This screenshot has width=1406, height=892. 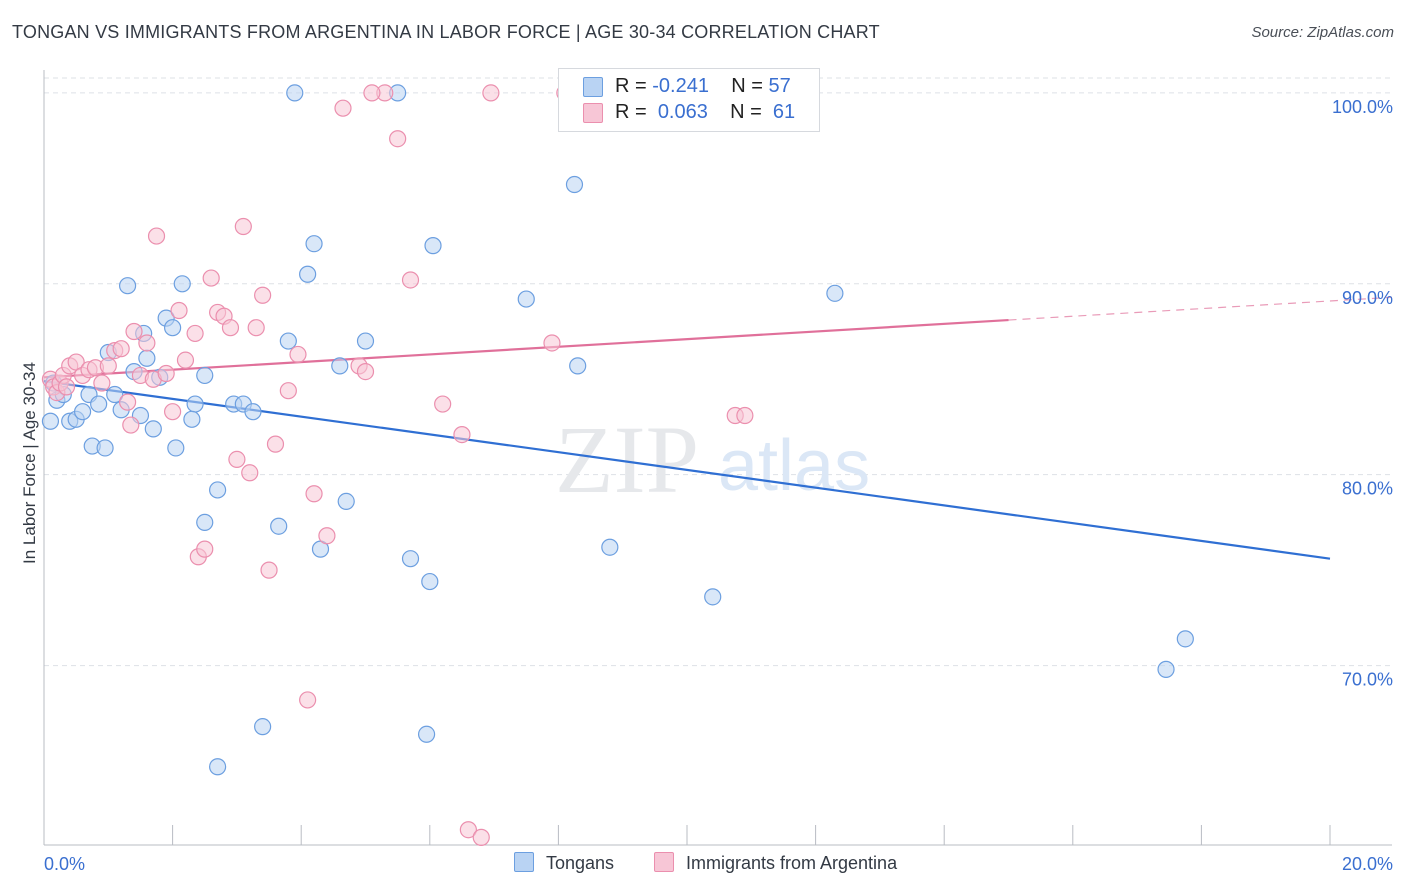 I want to click on legend-n-value: 57, so click(x=779, y=86).